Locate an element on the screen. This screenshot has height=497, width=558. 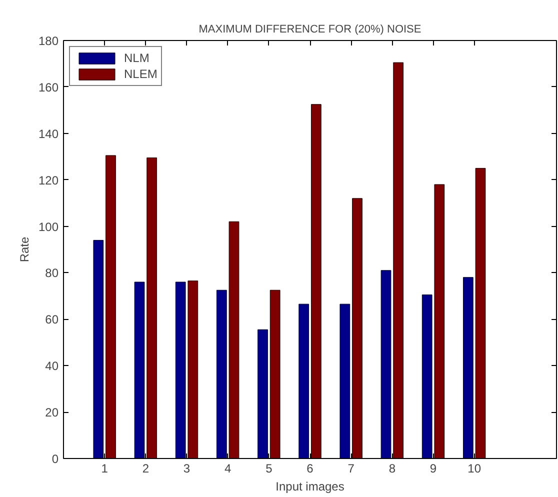
x-tick-label: 1 is located at coordinates (104, 469).